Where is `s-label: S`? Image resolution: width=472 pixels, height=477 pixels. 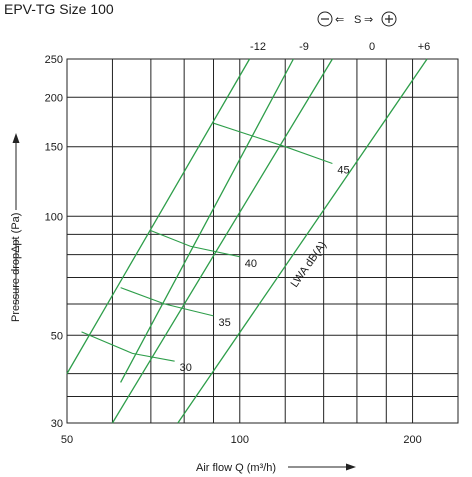
s-label: S is located at coordinates (357, 20).